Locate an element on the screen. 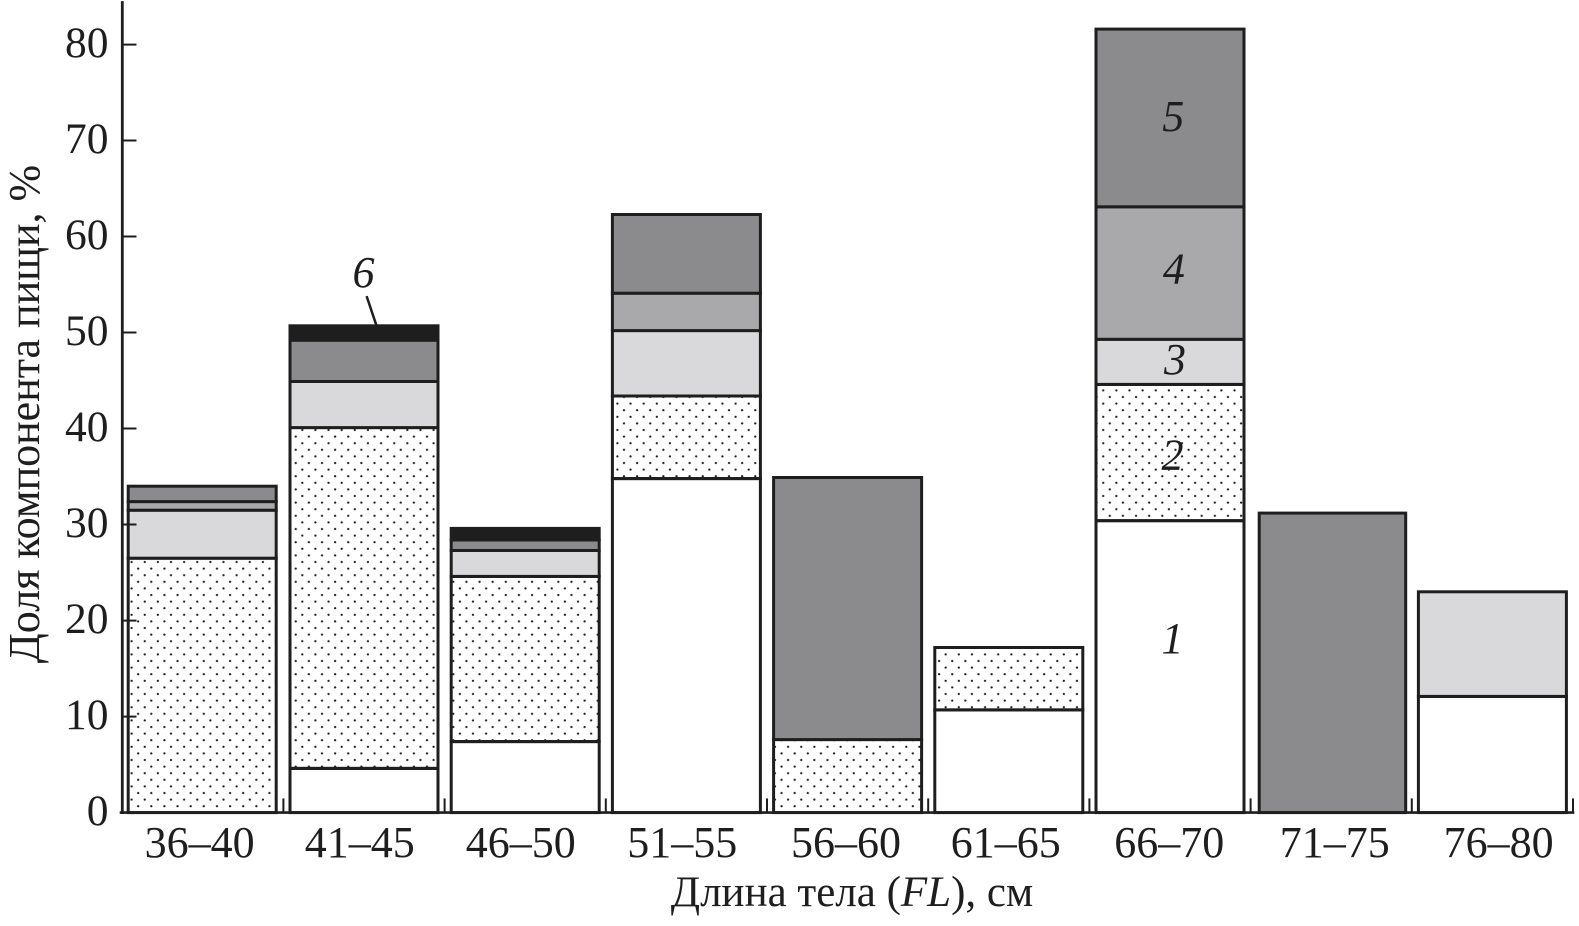  svg-text: 50 is located at coordinates (87, 331).